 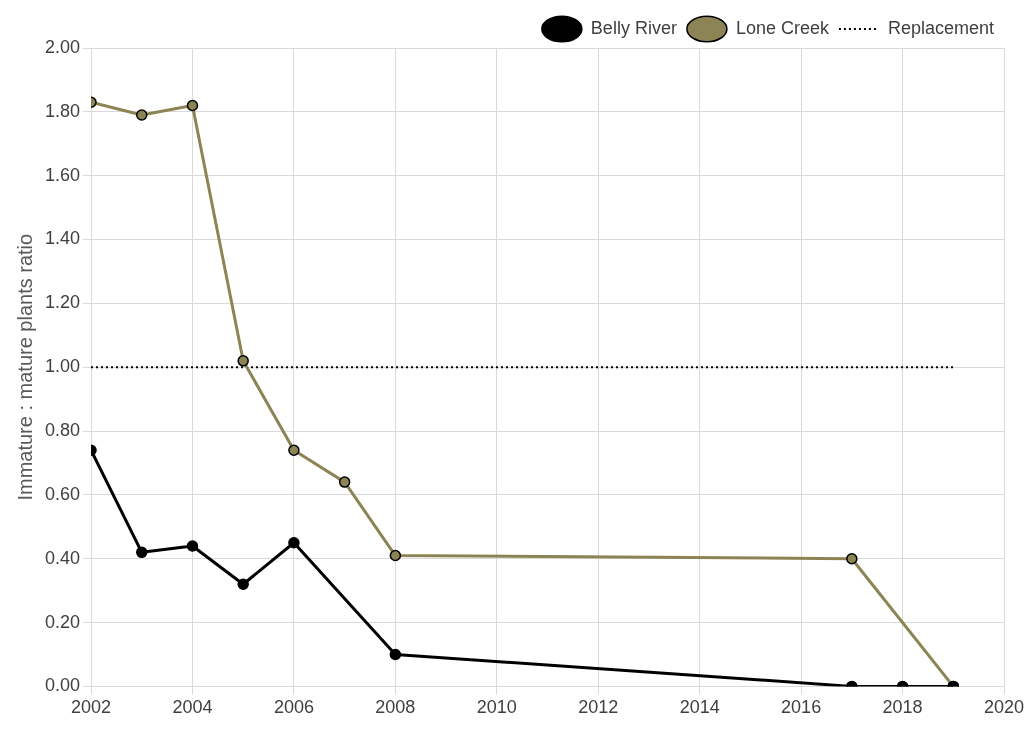 I want to click on x-tick-label: 2012, so click(x=598, y=707).